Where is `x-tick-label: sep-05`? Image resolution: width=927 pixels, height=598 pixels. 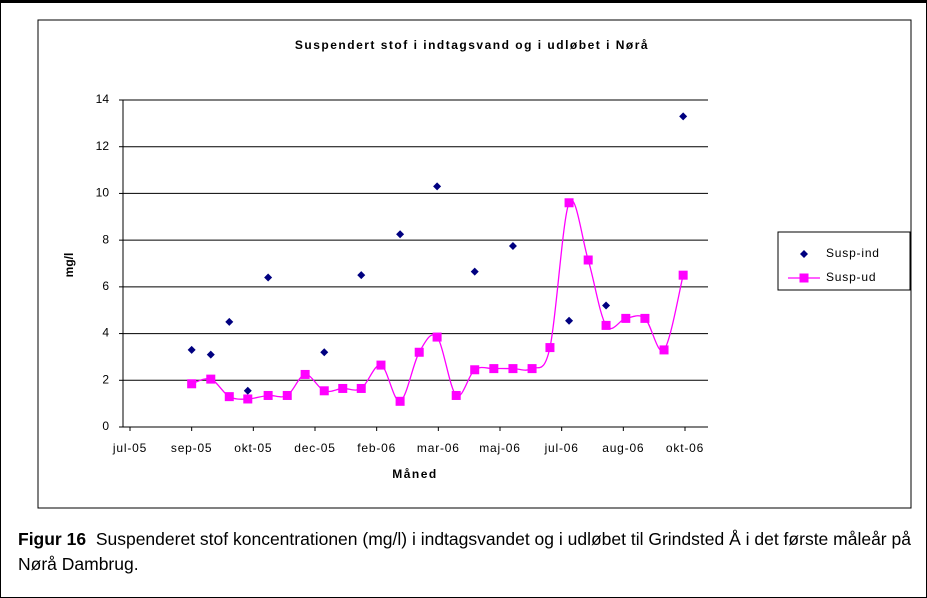
x-tick-label: sep-05 is located at coordinates (192, 448).